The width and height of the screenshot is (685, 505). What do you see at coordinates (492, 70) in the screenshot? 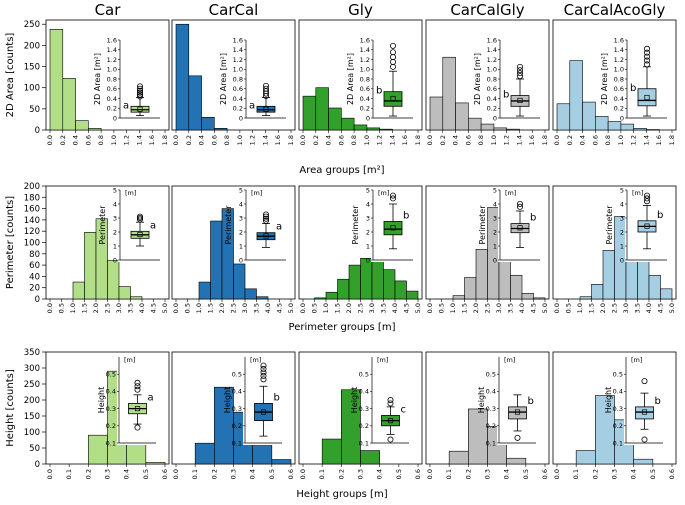
I see `inset-tick-label: 1.0` at bounding box center [492, 70].